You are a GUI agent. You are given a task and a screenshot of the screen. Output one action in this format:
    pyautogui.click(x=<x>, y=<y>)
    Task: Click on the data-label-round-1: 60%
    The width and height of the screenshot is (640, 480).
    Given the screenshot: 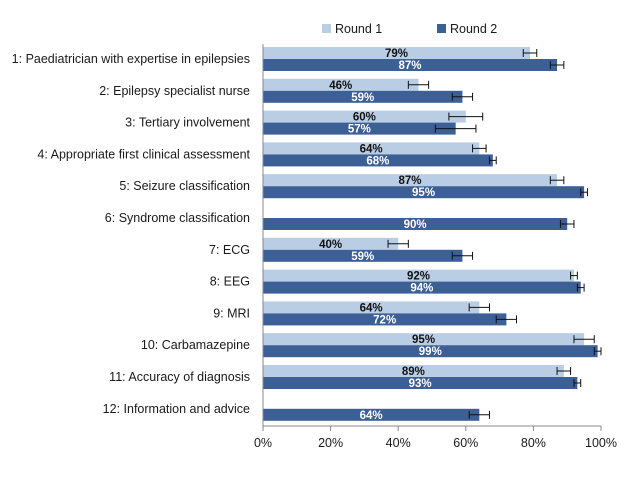 What is the action you would take?
    pyautogui.click(x=364, y=118)
    